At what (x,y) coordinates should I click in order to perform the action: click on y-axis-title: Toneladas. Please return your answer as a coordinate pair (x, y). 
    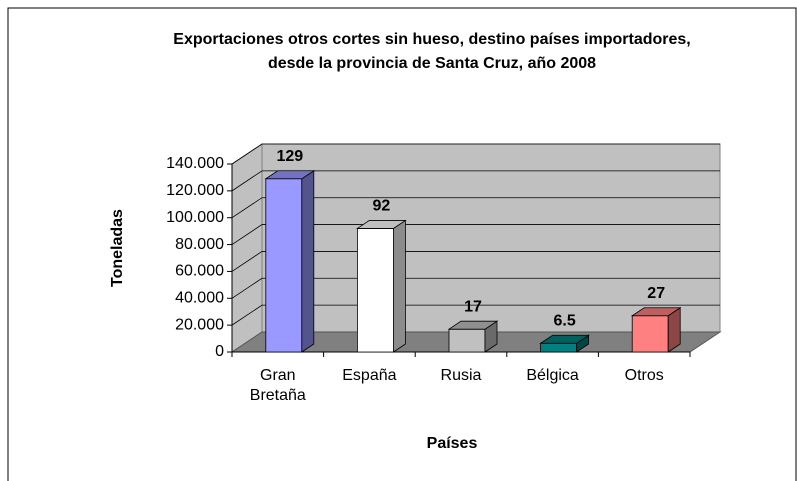
    Looking at the image, I should click on (117, 248).